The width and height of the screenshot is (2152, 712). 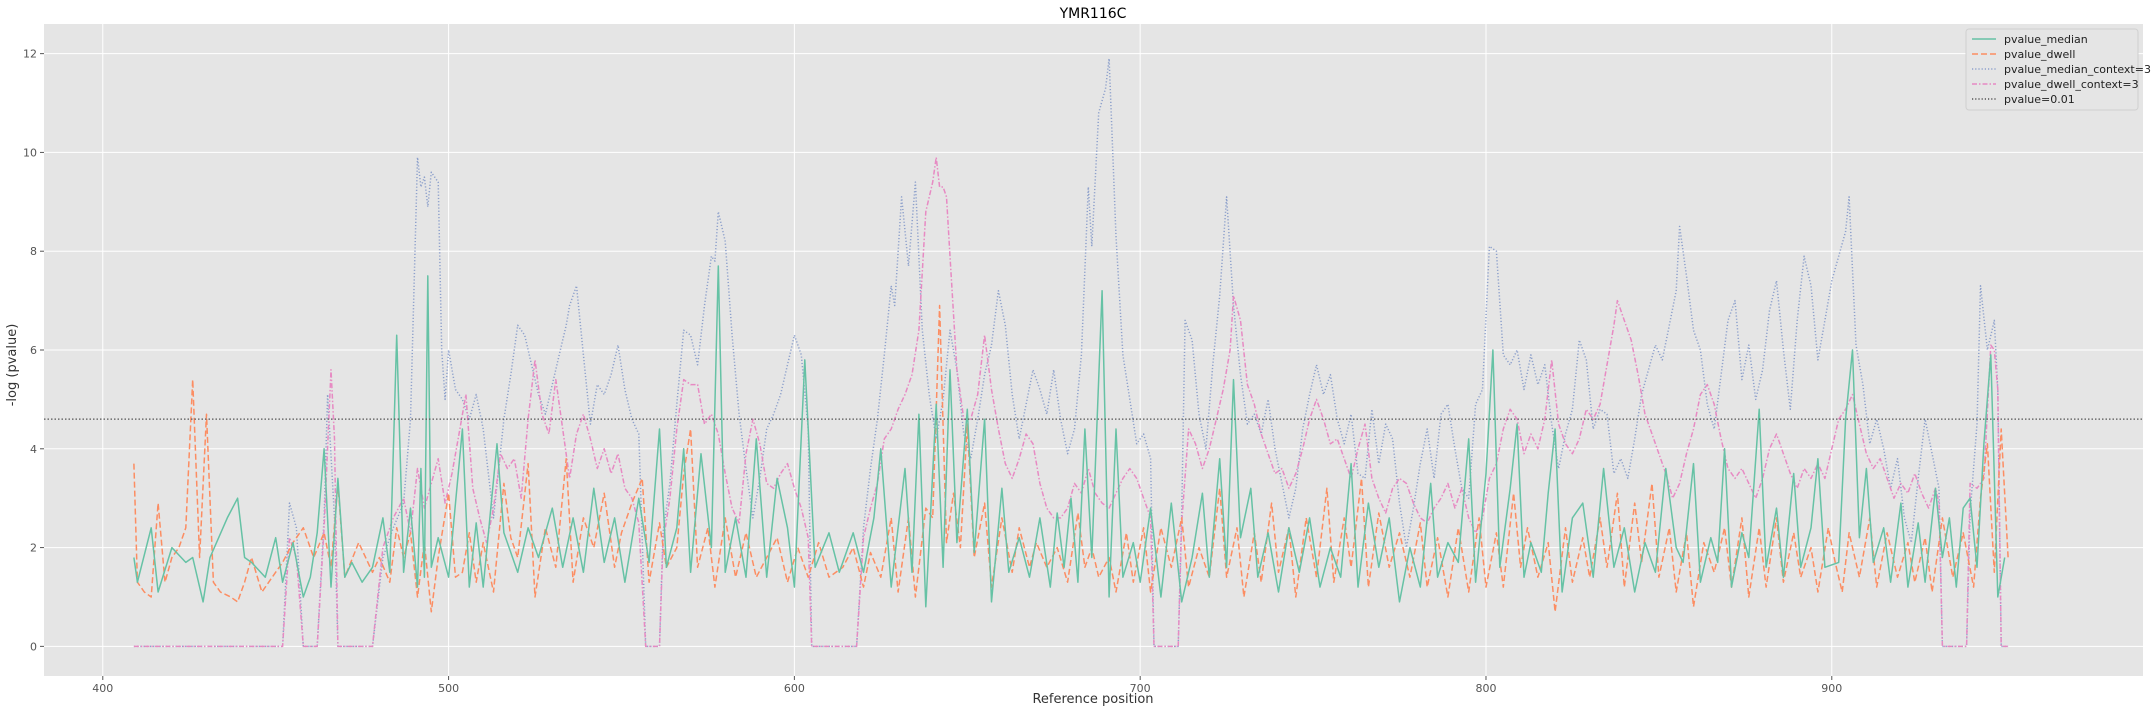 What do you see at coordinates (1140, 688) in the screenshot?
I see `x-tick-label: 700` at bounding box center [1140, 688].